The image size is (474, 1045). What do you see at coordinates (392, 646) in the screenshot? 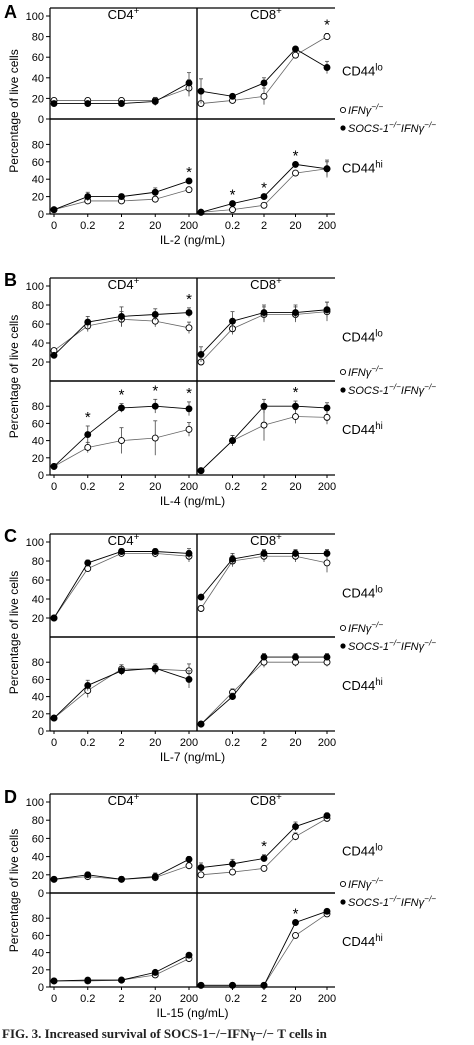
I see `legend-label: SOCS-1−/−IFNγ−/−` at bounding box center [392, 646].